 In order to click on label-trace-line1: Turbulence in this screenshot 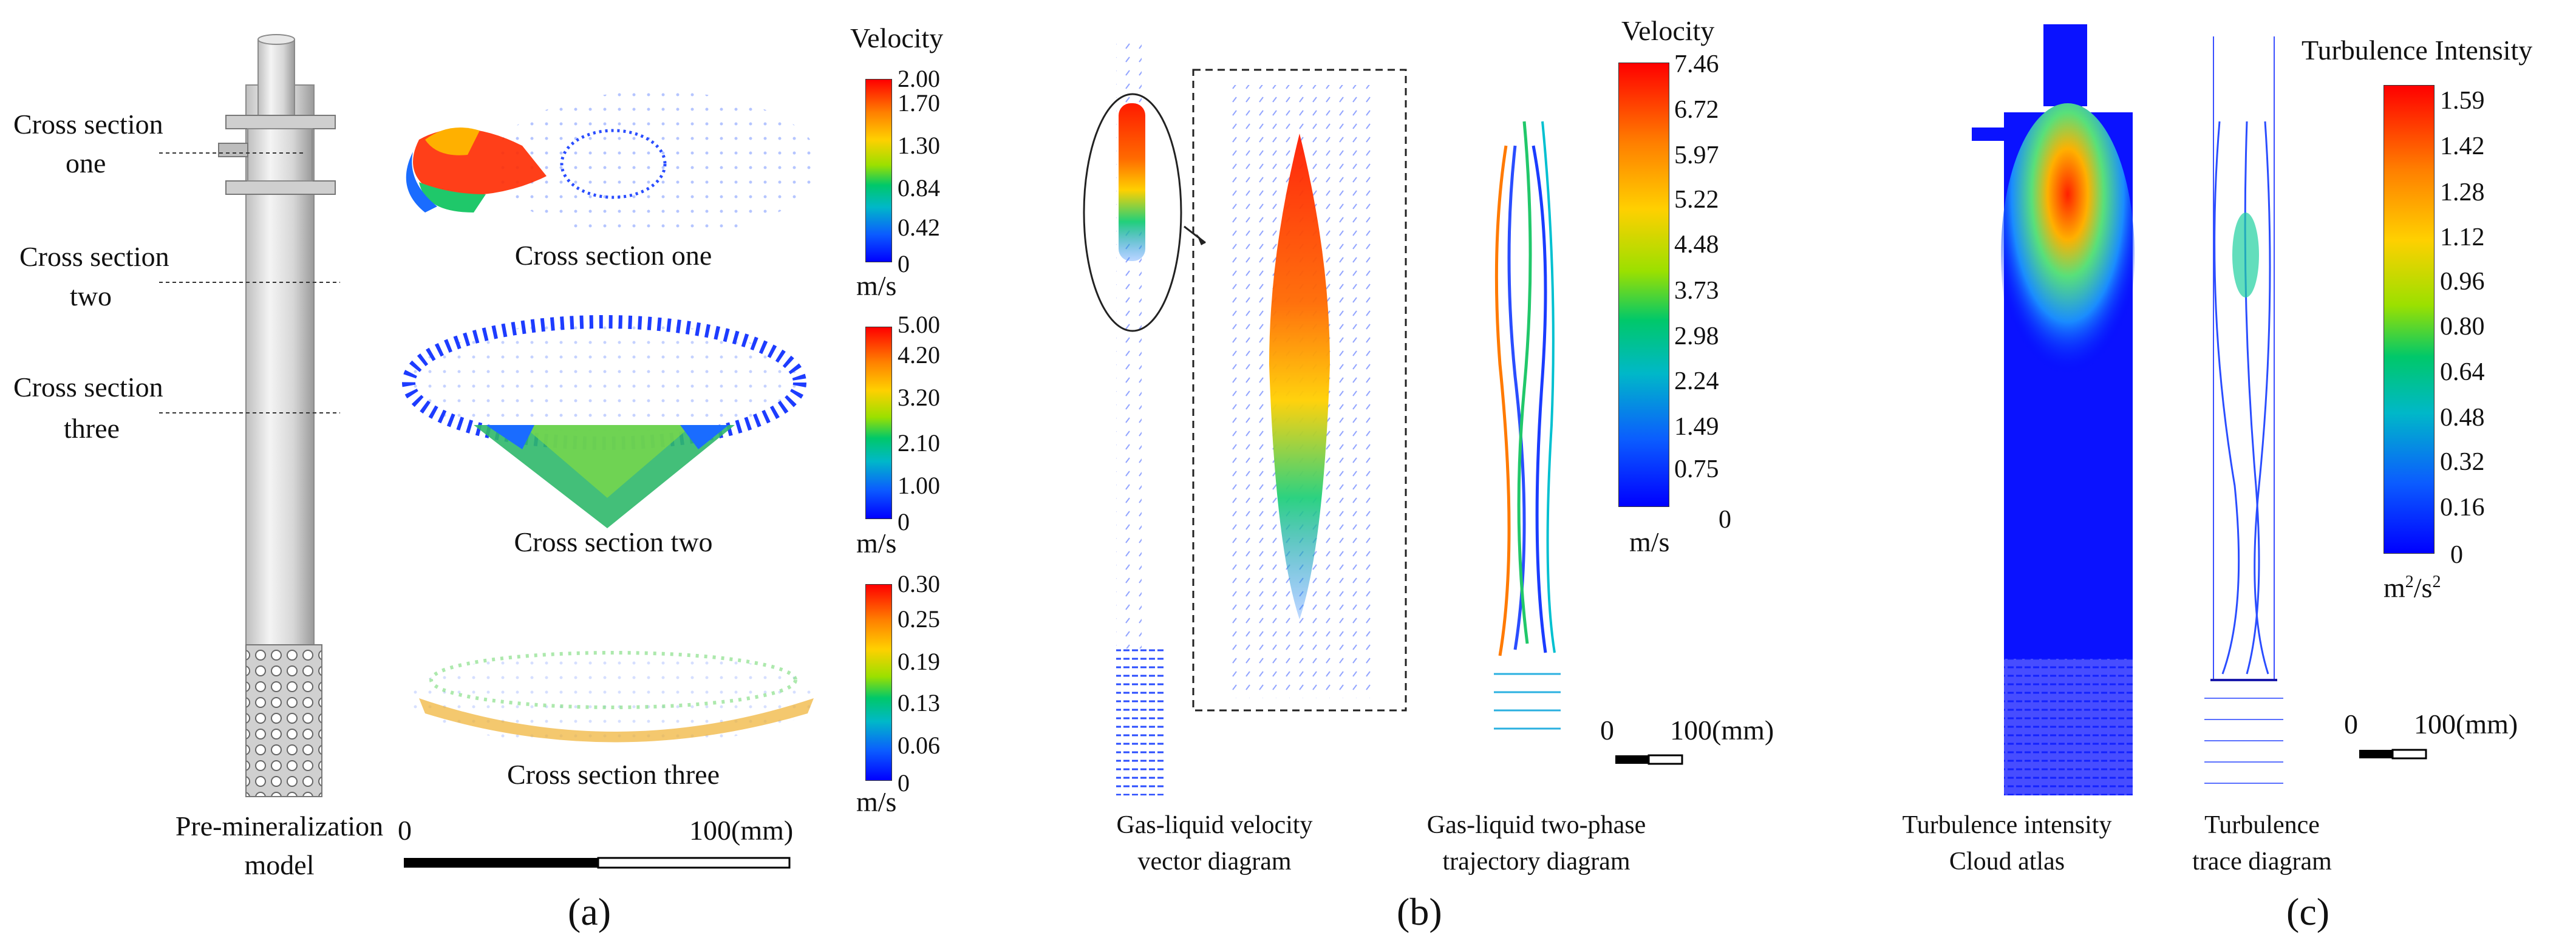, I will do `click(2262, 825)`.